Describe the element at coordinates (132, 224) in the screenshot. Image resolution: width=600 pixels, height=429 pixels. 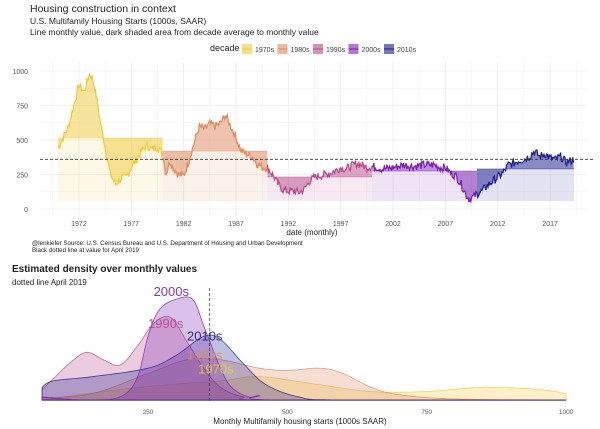
I see `x-tick-label: 1977` at that location.